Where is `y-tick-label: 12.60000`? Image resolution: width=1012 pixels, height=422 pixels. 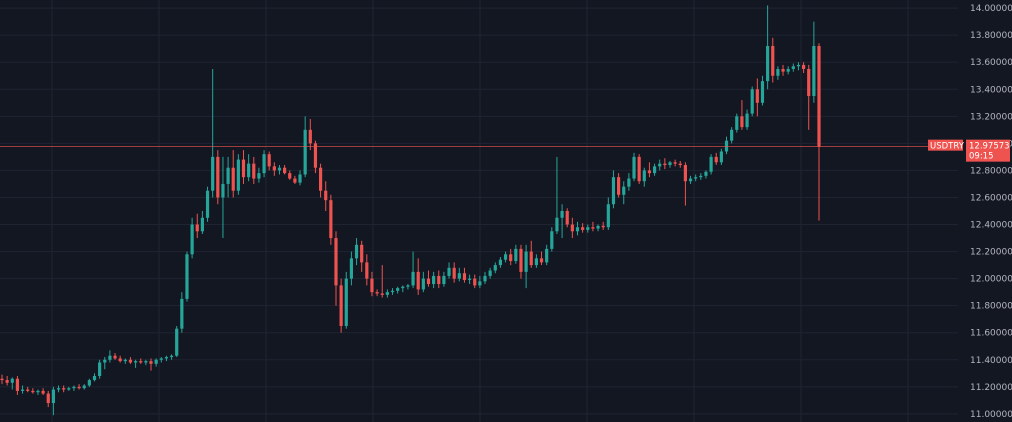
y-tick-label: 12.60000 is located at coordinates (991, 198).